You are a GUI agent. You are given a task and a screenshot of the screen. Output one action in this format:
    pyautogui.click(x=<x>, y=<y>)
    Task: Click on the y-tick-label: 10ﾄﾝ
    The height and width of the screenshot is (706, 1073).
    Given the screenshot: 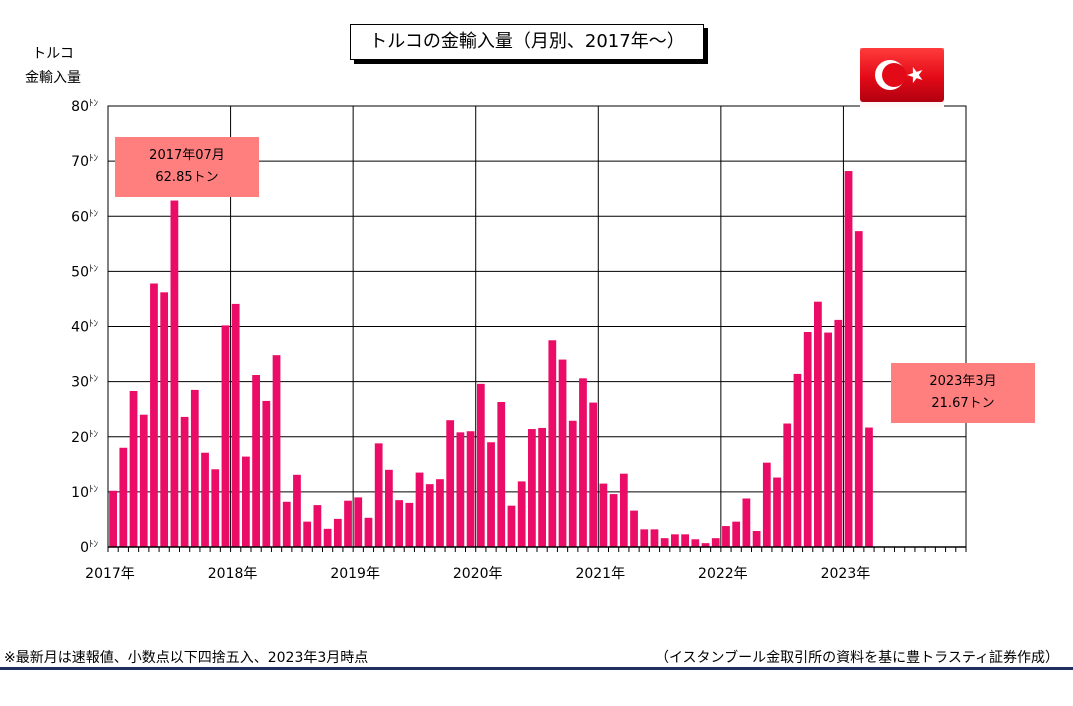 What is the action you would take?
    pyautogui.click(x=84, y=493)
    